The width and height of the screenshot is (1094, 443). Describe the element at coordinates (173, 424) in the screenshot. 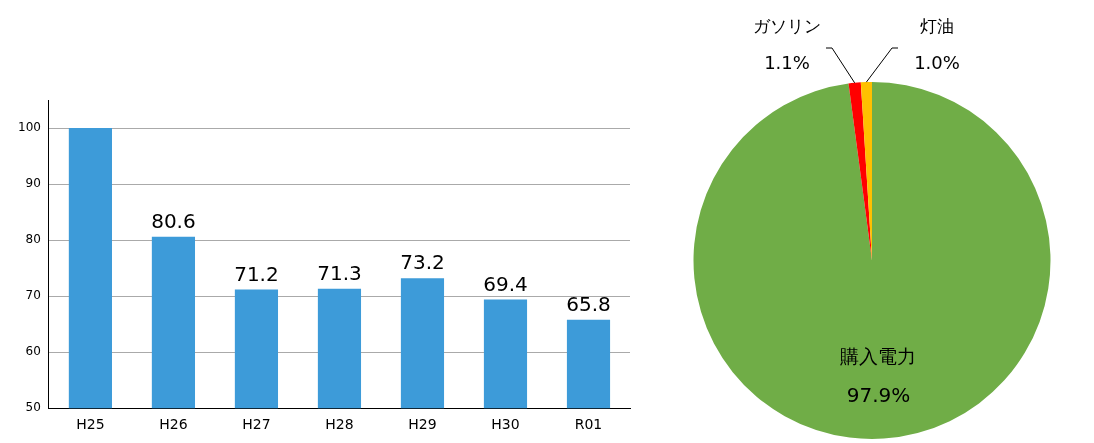

I see `x-tick-label: H26` at that location.